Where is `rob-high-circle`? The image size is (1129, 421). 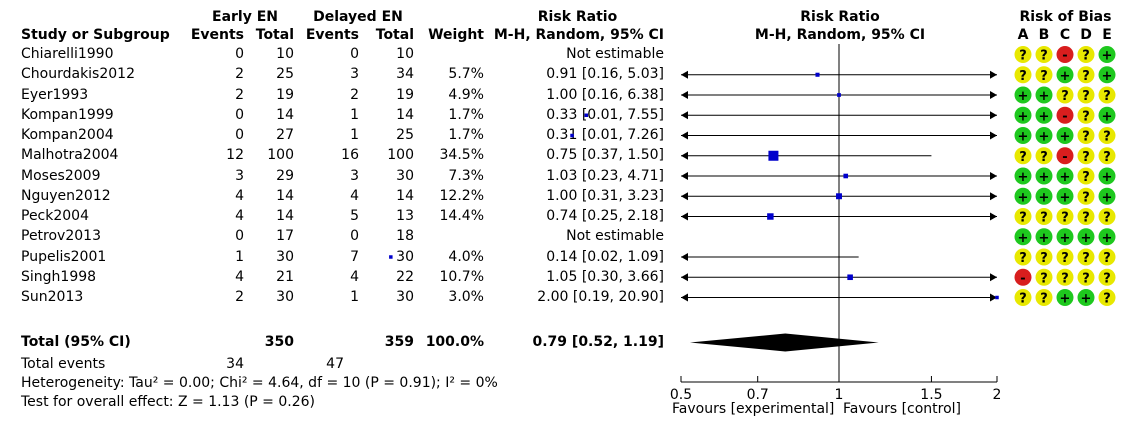
rob-high-circle is located at coordinates (1065, 115).